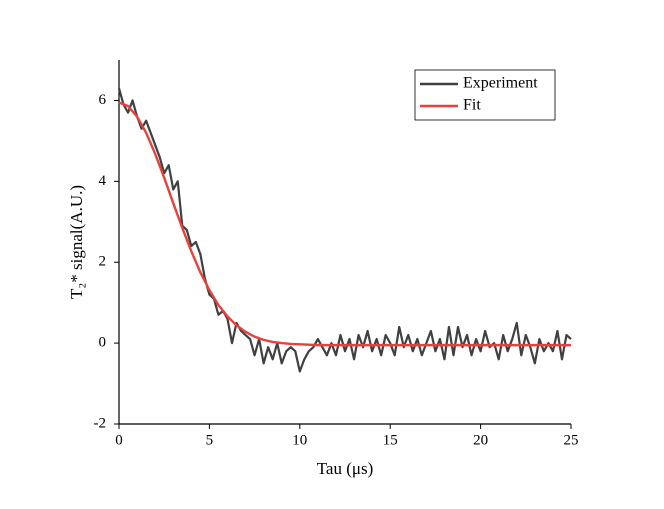 This screenshot has width=664, height=509. Describe the element at coordinates (299, 440) in the screenshot. I see `x-tick-label: 10` at that location.